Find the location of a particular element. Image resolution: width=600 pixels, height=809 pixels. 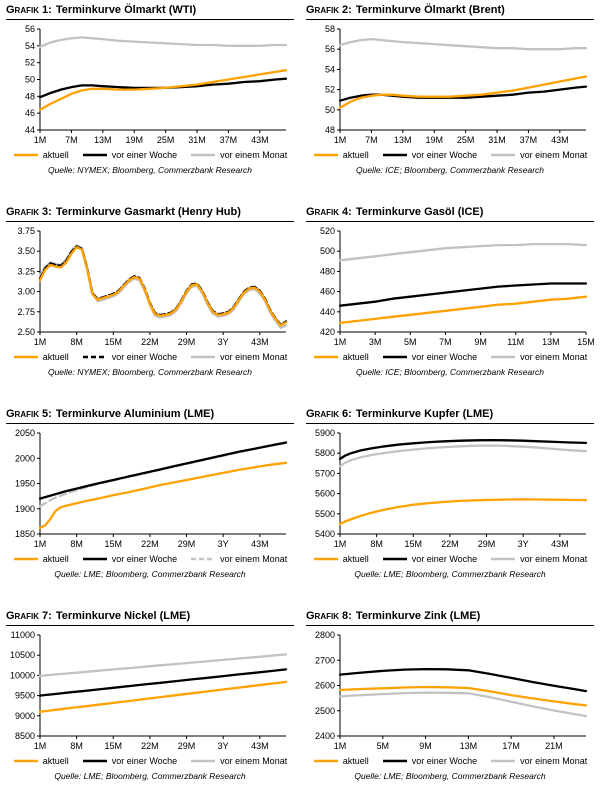

y-axis-tick-label: 46 is located at coordinates (30, 113).